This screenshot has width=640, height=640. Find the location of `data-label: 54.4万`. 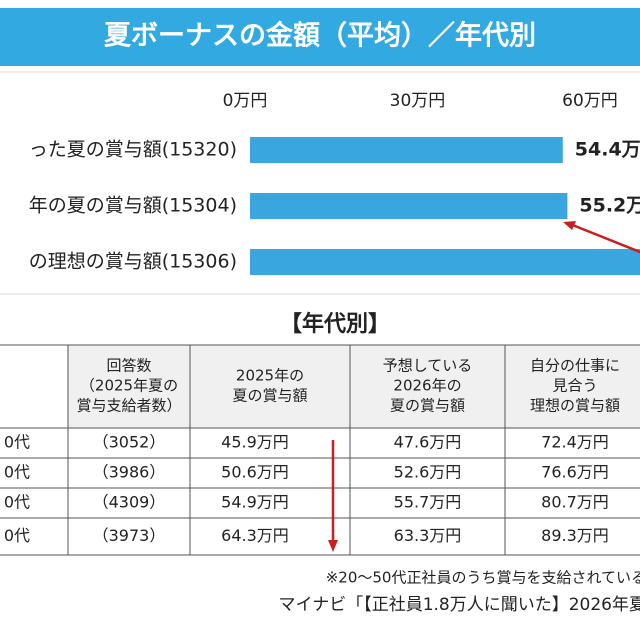

data-label: 54.4万 is located at coordinates (607, 150).